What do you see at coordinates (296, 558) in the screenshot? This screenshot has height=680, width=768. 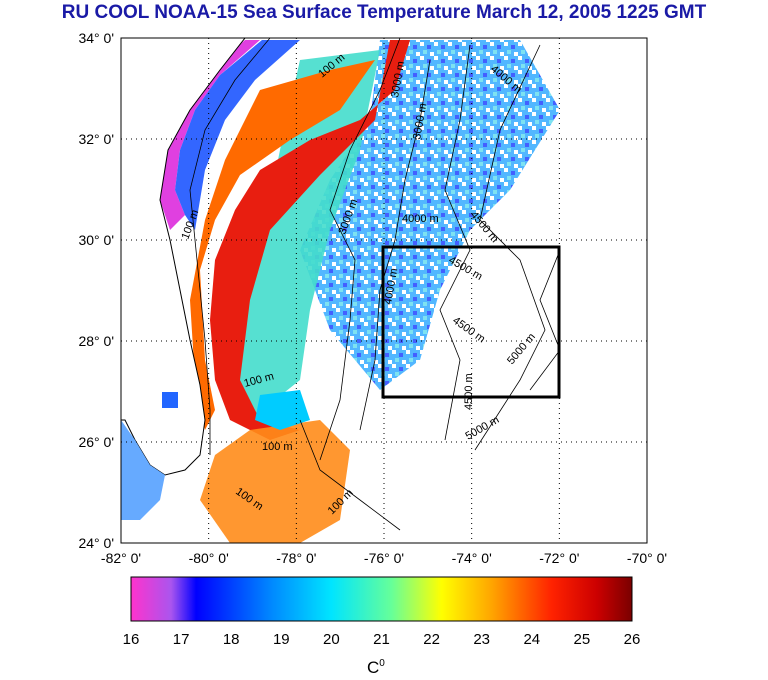 I see `longitude-label: -78° 0'` at bounding box center [296, 558].